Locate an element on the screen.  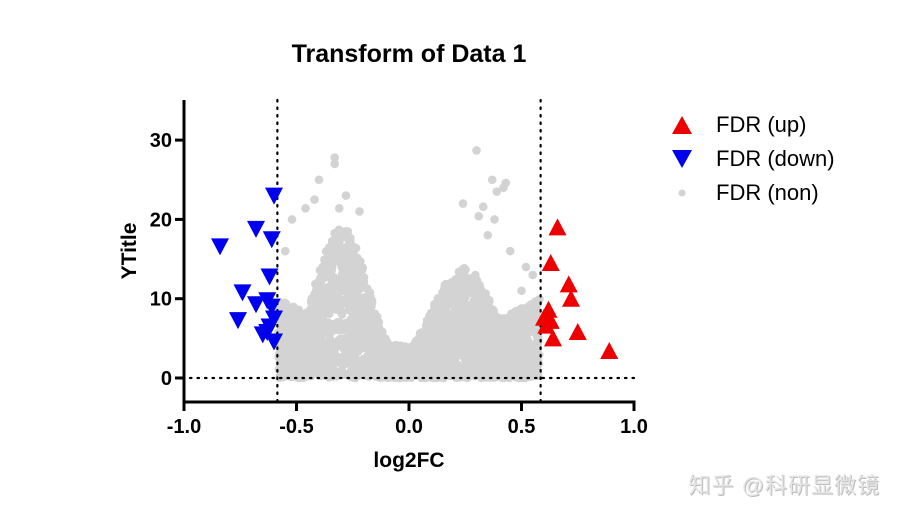
x-axis-label: log2FC is located at coordinates (408, 460).